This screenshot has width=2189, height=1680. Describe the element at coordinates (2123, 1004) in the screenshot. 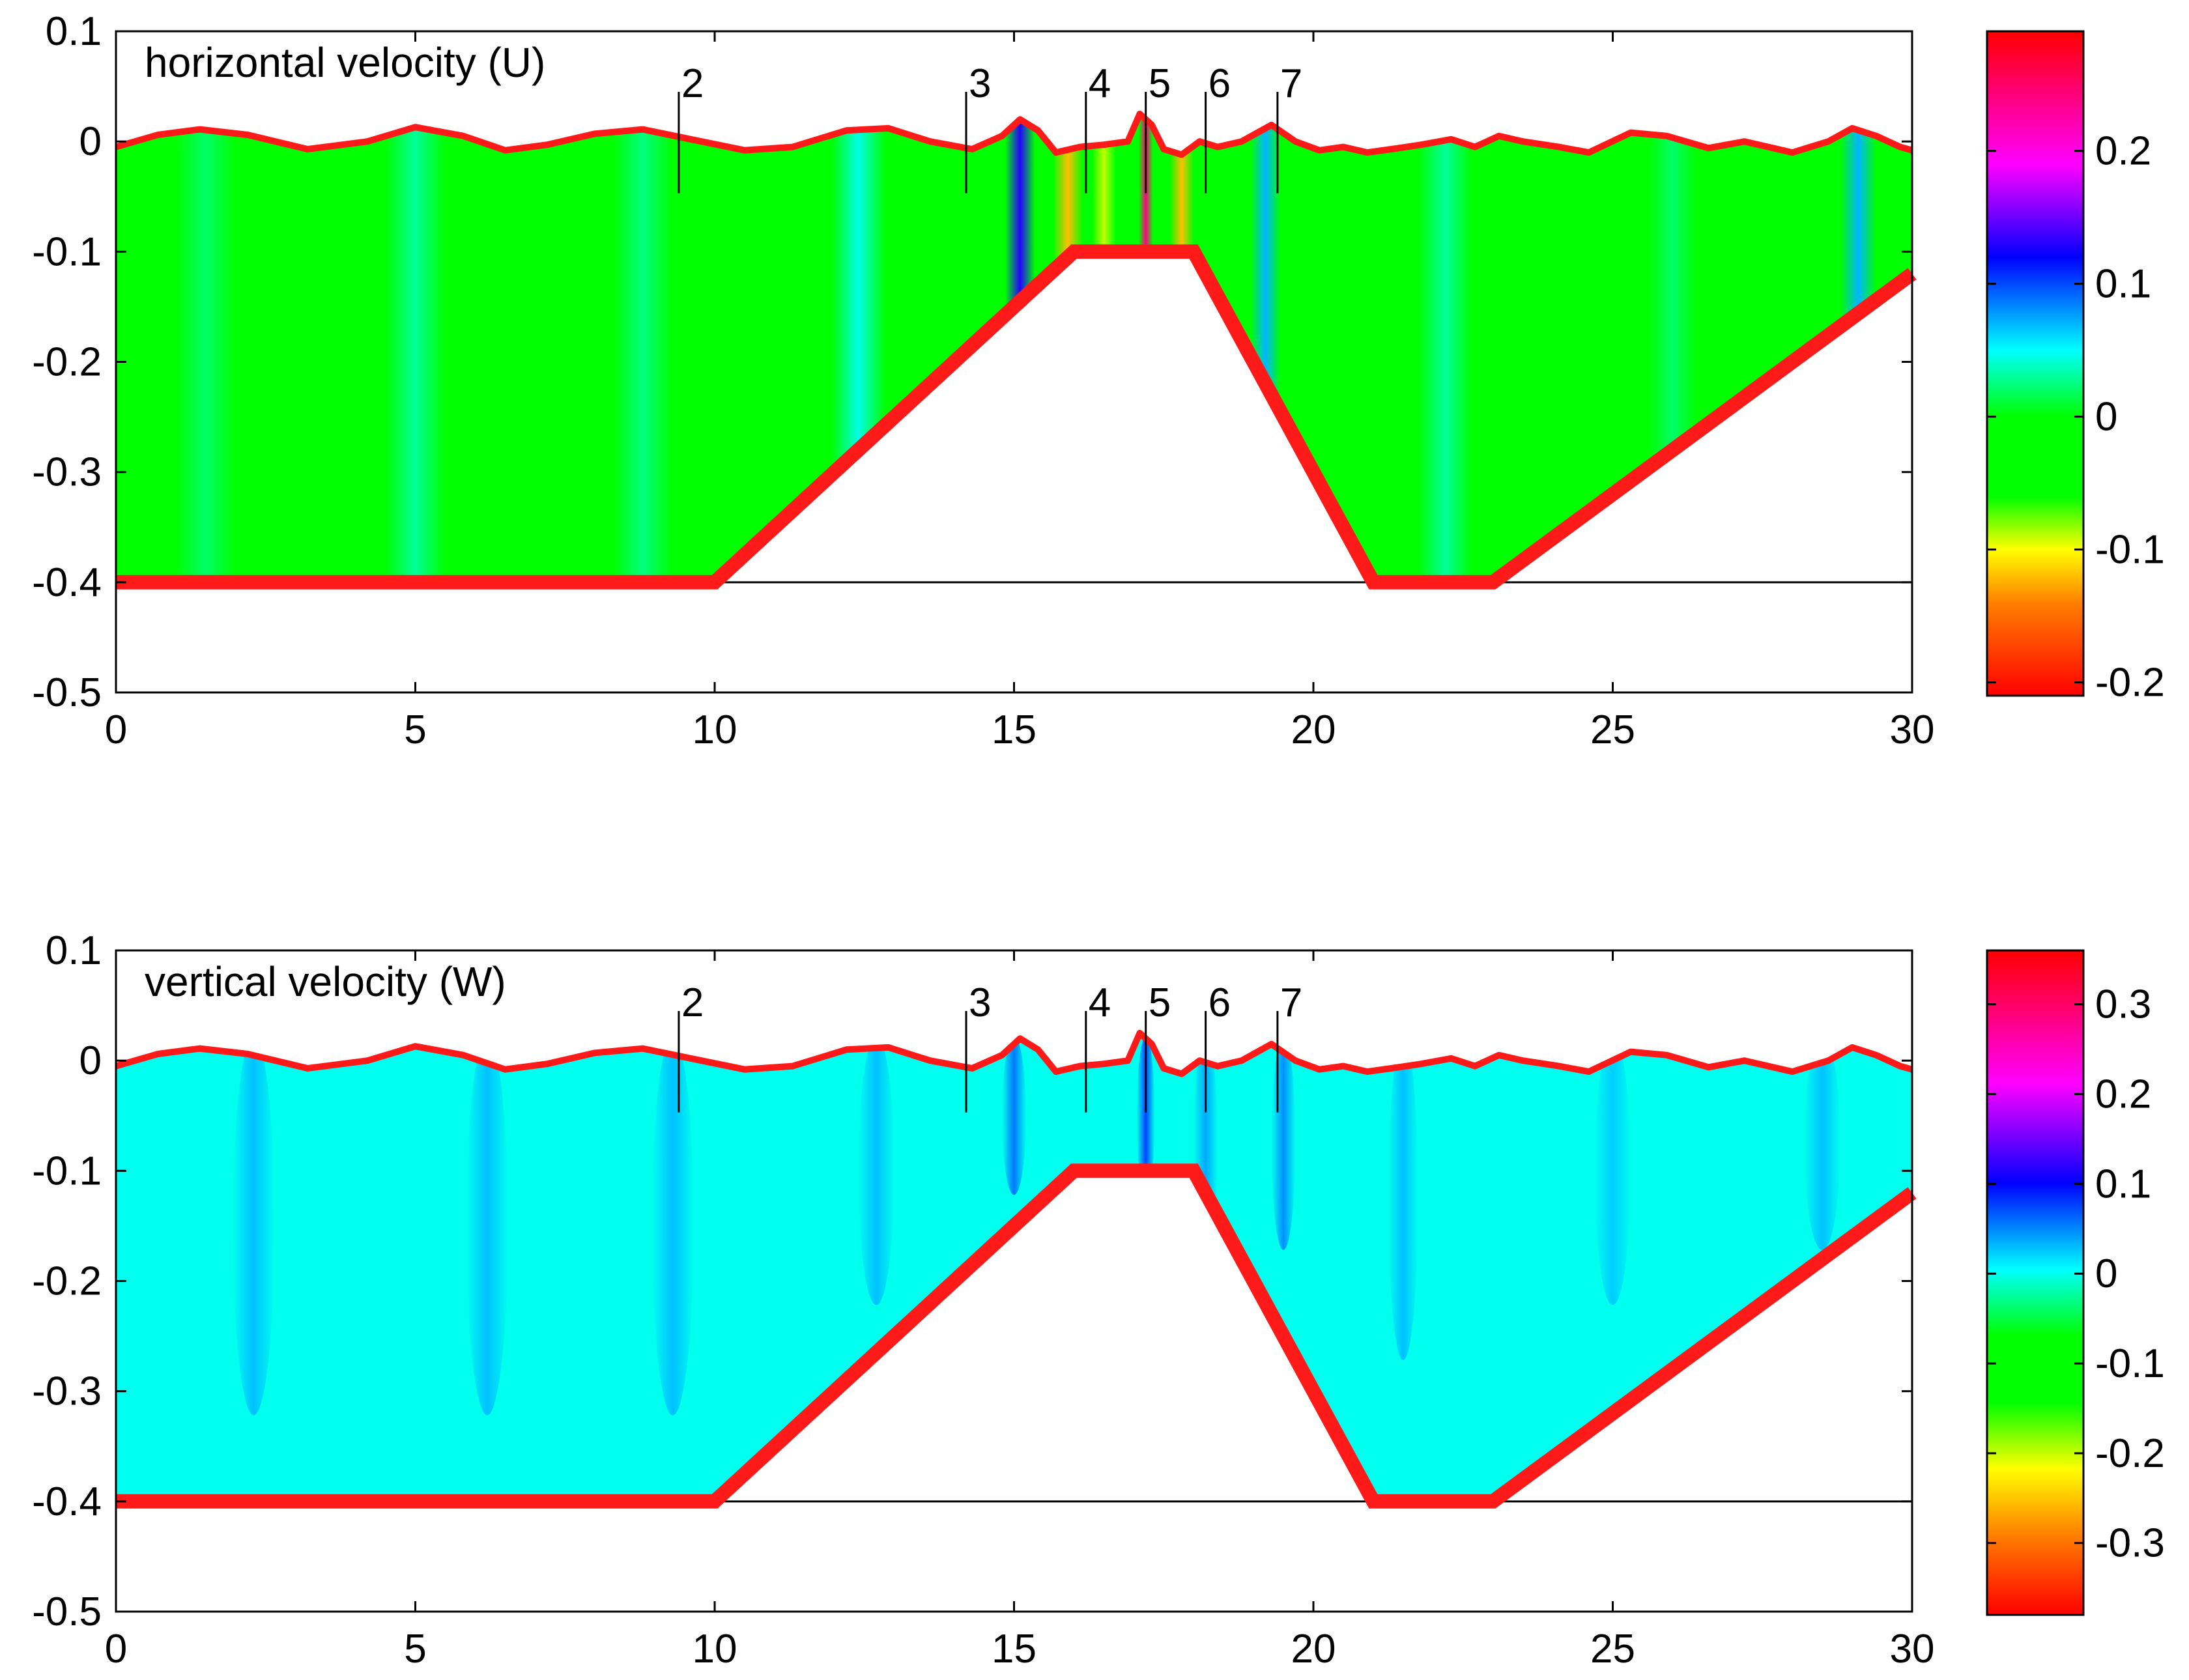

I see `colorbar-tick-label: 0.3` at that location.